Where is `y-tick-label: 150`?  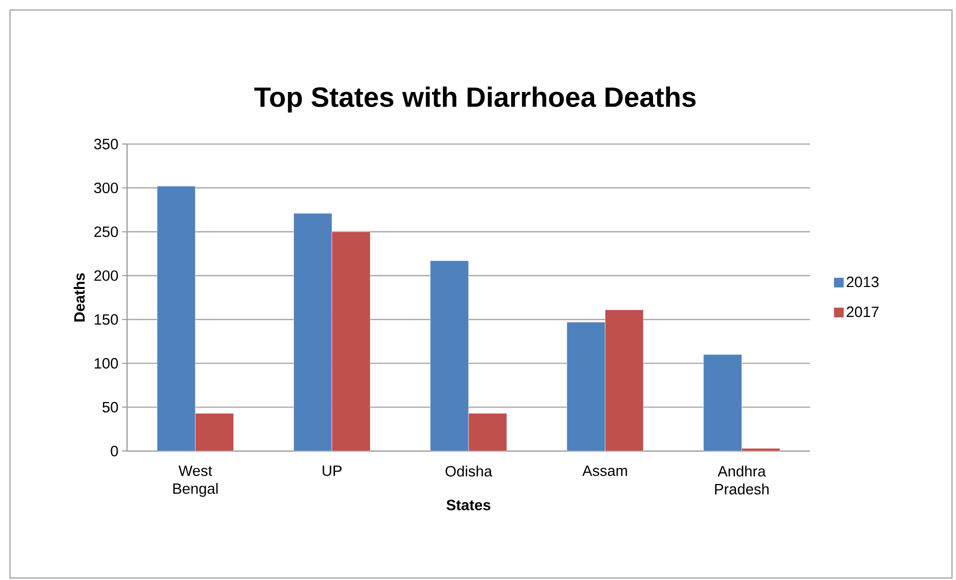
y-tick-label: 150 is located at coordinates (106, 319).